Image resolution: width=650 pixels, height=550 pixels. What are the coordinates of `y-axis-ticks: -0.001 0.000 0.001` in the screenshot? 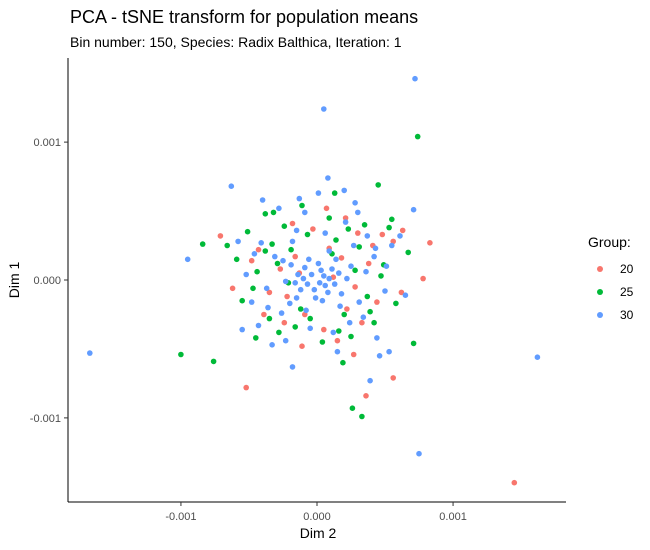 It's located at (49, 281).